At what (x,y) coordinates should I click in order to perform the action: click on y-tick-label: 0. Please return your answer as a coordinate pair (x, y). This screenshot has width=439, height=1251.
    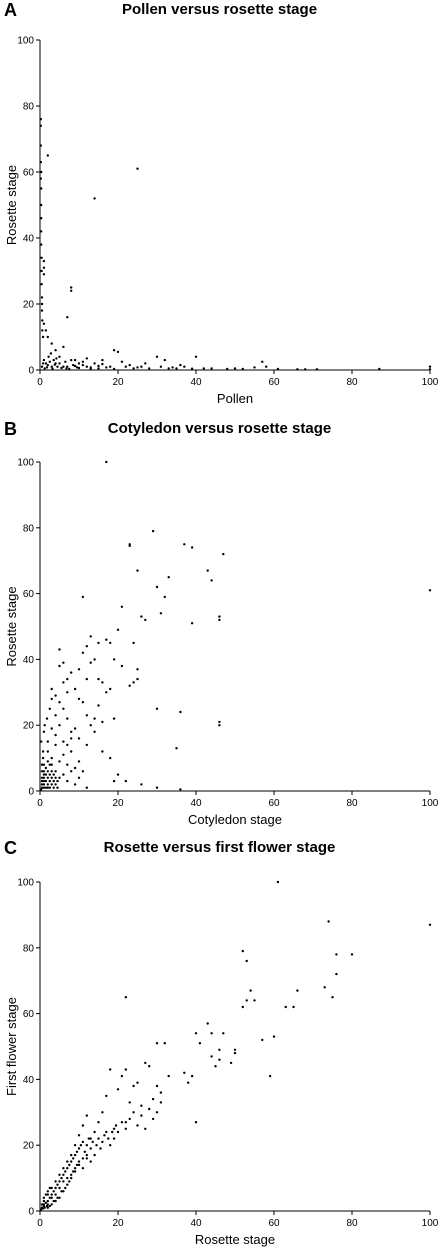
    Looking at the image, I should click on (31, 371).